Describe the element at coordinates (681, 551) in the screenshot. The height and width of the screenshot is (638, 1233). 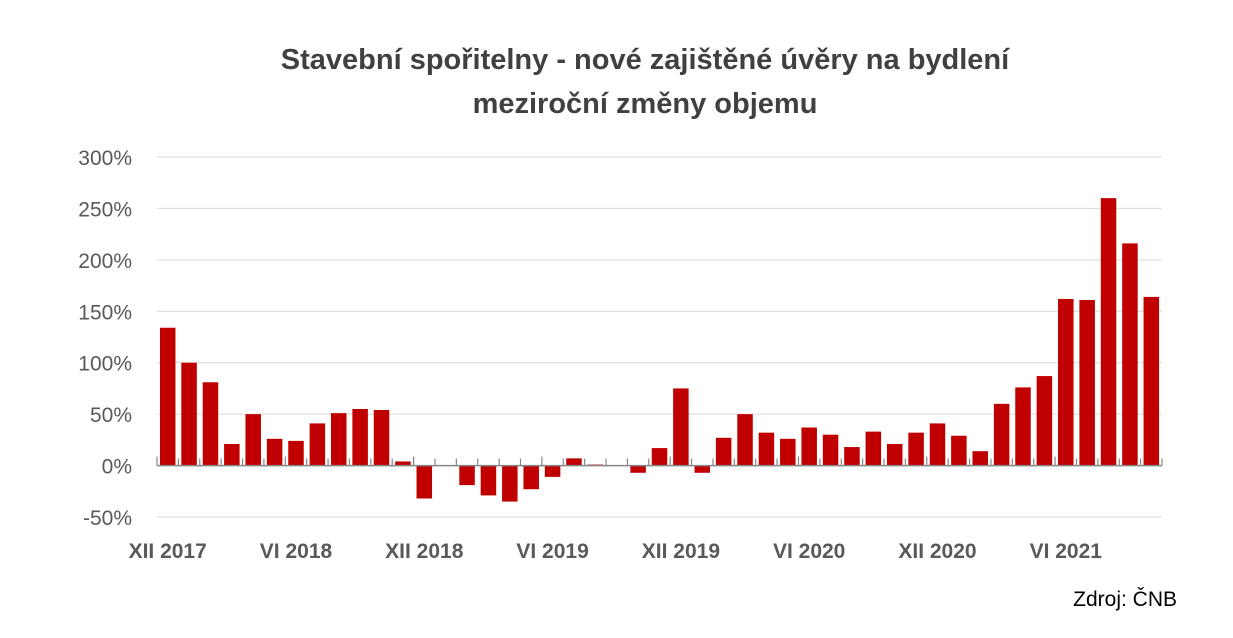
I see `x-tick-label: XII 2019` at that location.